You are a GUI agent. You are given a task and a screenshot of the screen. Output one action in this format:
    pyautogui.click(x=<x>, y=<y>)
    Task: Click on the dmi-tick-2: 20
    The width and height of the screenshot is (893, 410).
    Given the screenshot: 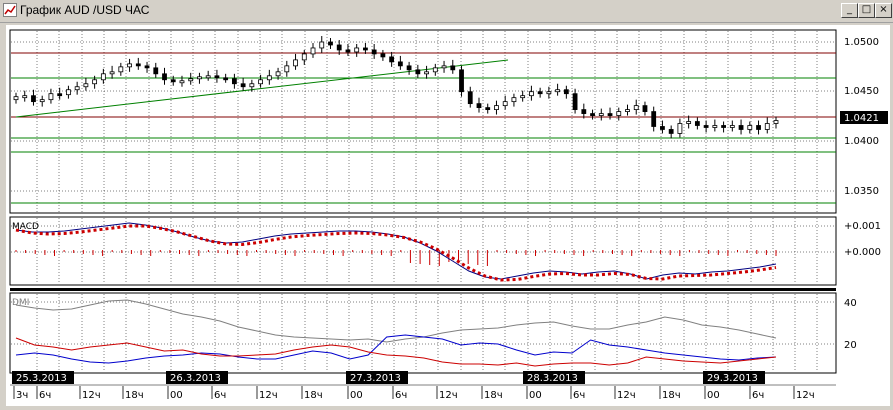 What is the action you would take?
    pyautogui.click(x=850, y=345)
    